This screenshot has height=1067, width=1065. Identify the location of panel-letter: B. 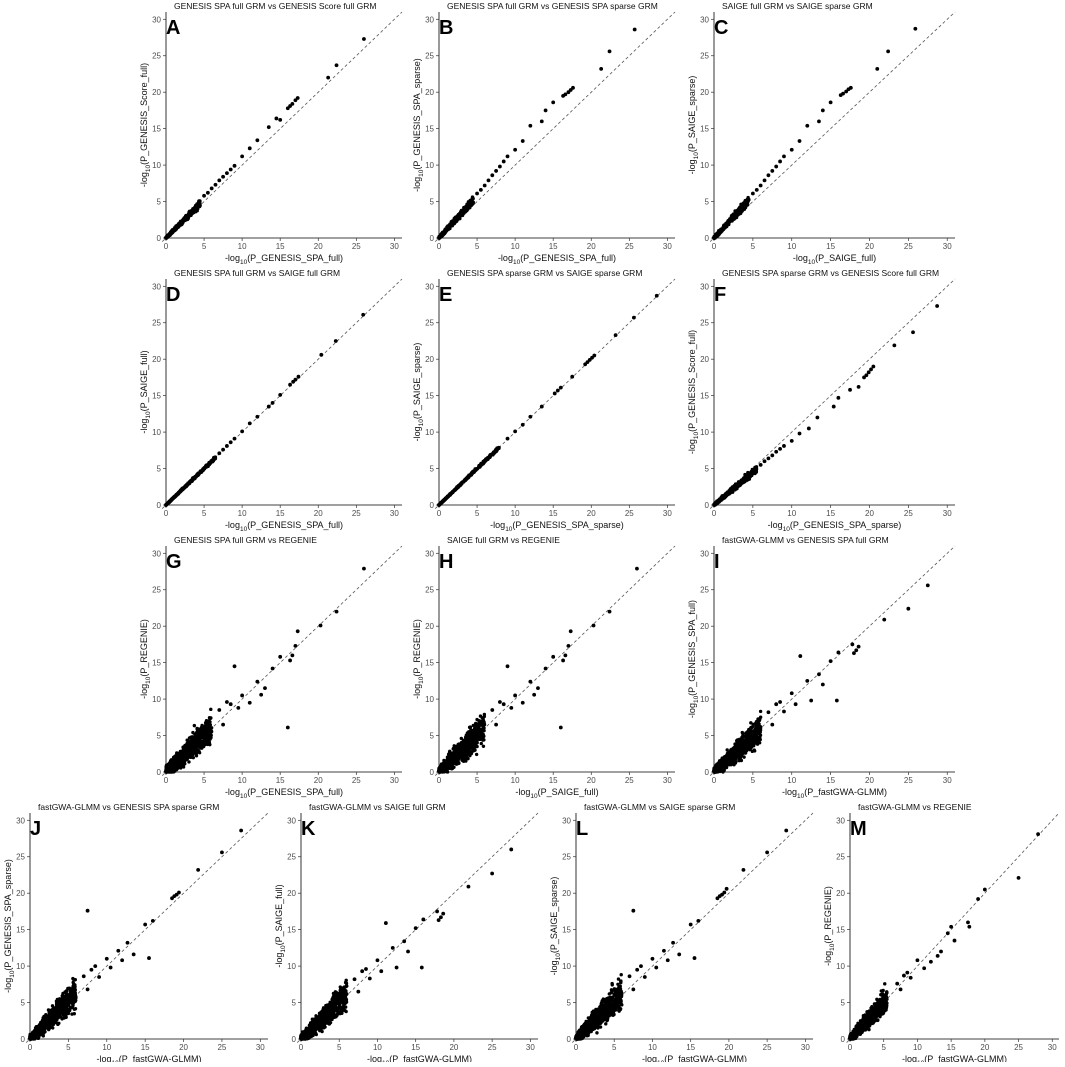
(446, 28).